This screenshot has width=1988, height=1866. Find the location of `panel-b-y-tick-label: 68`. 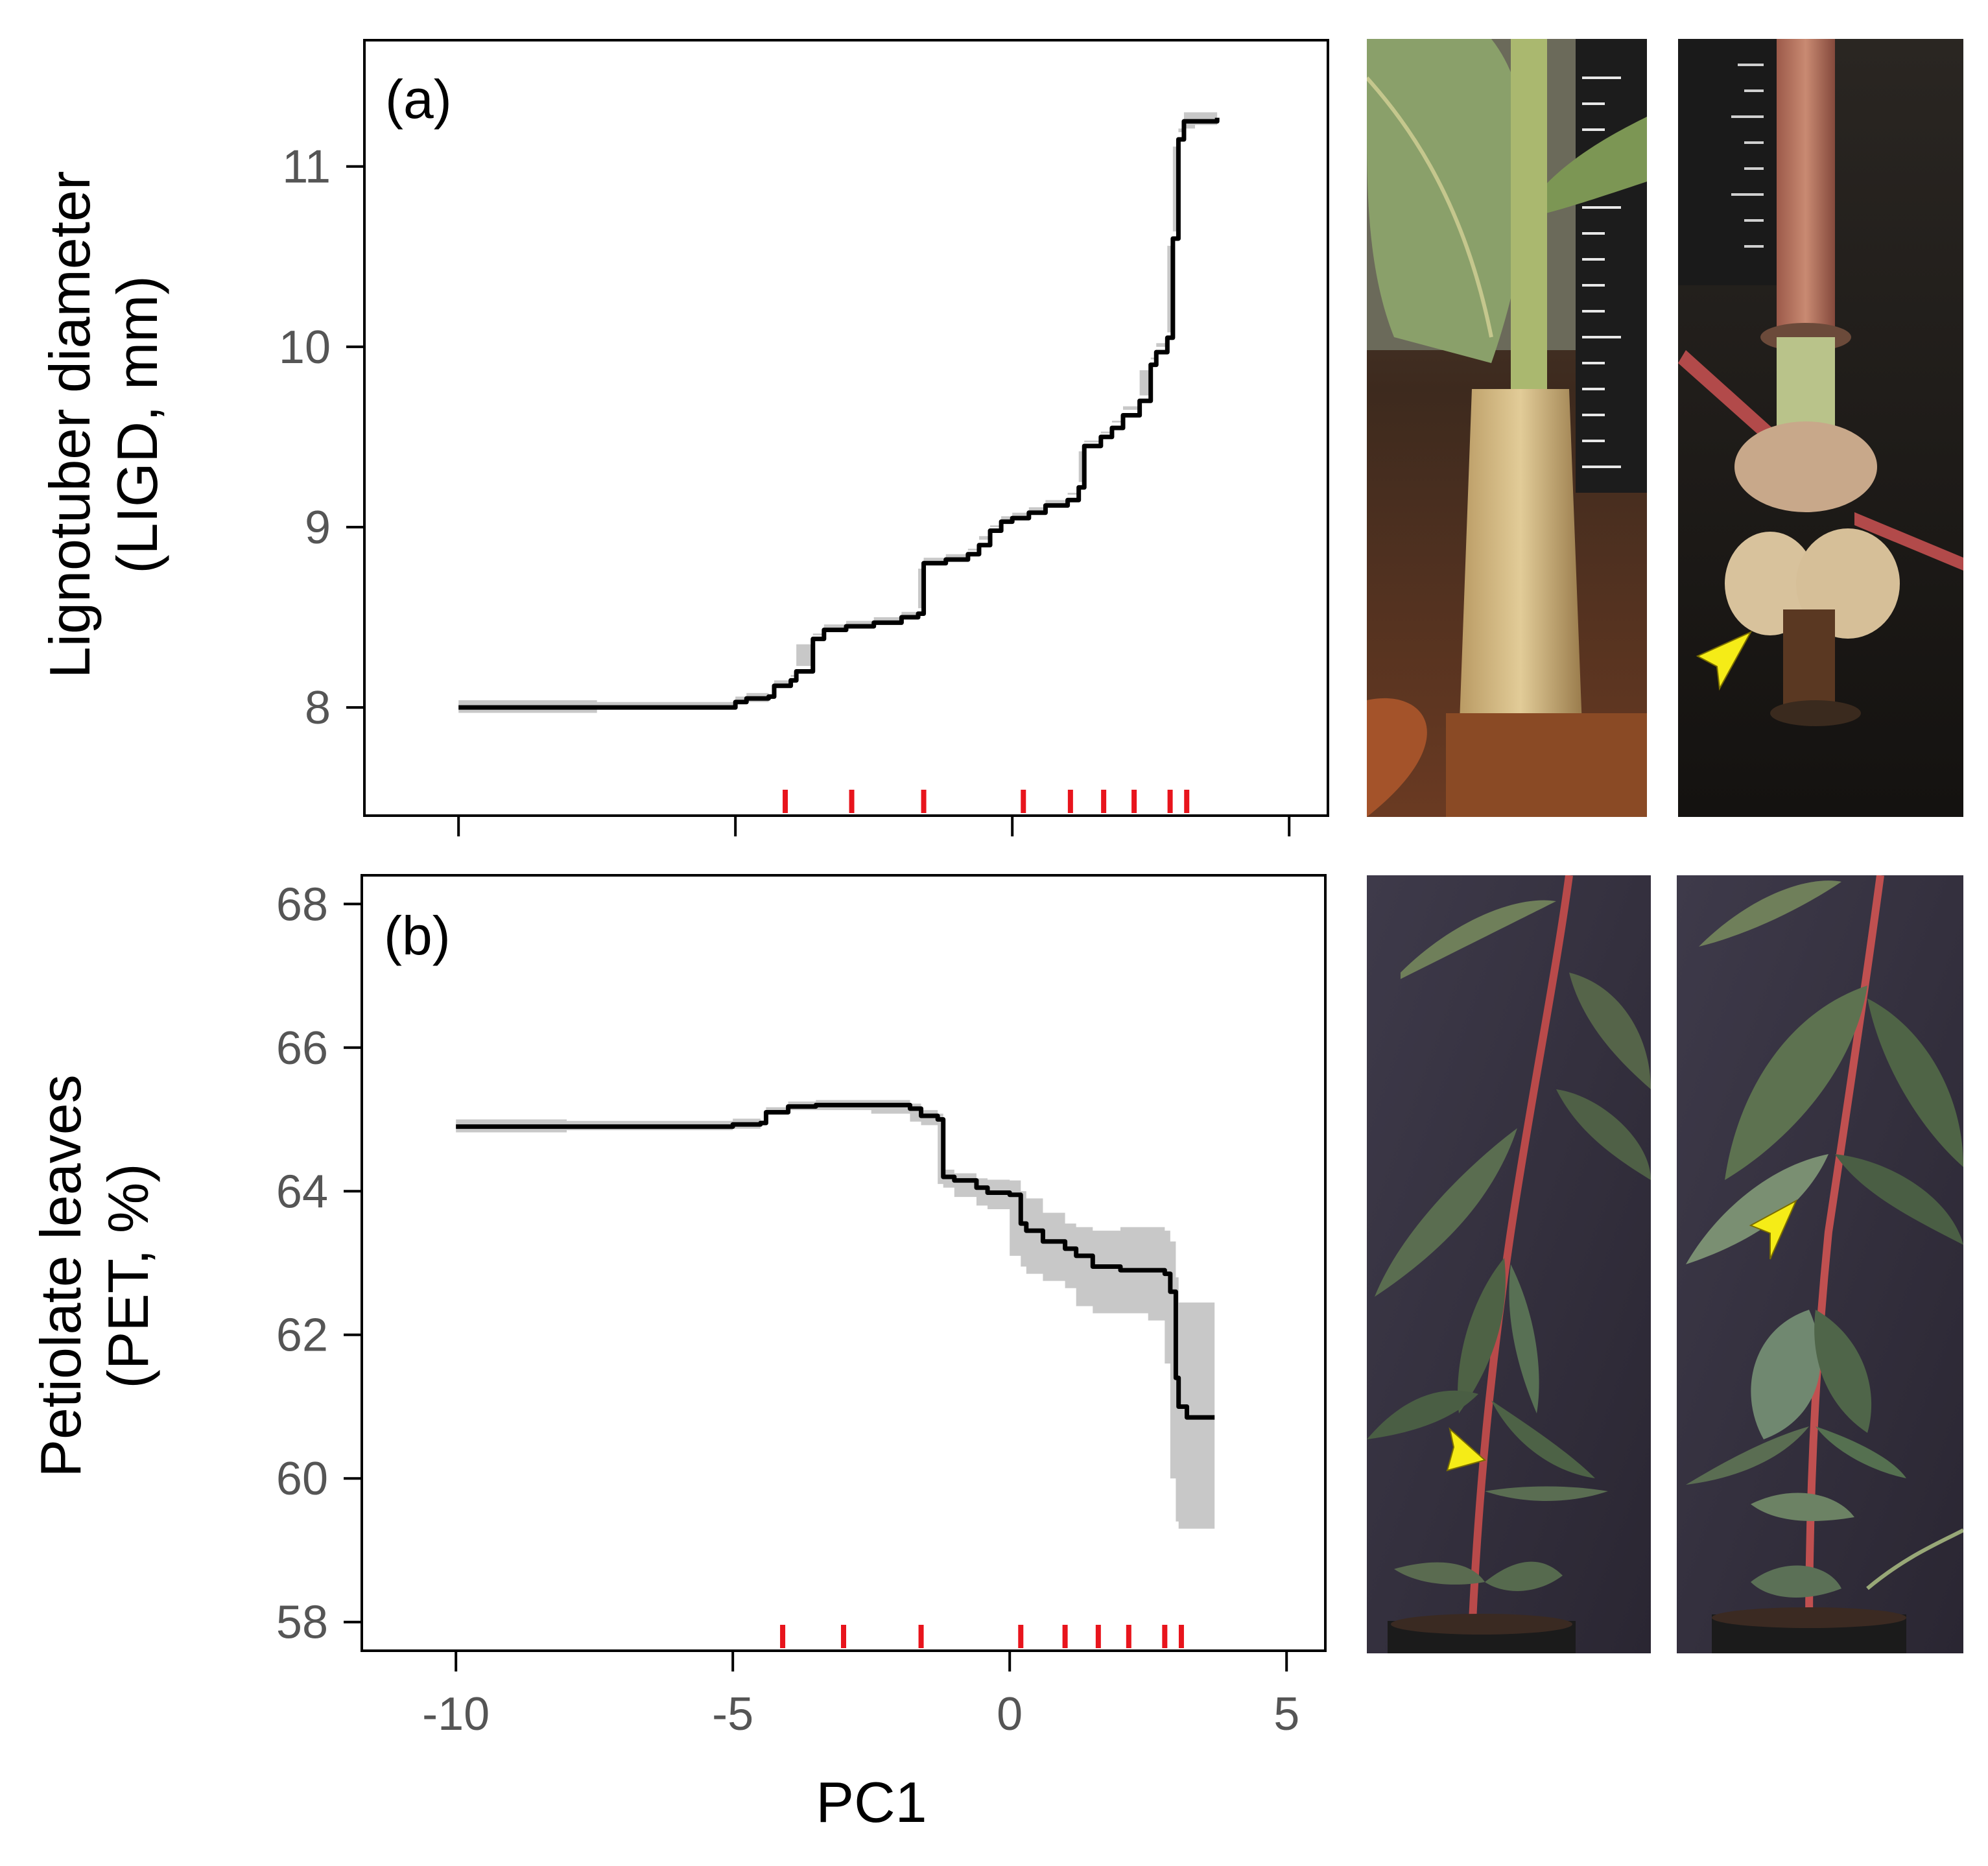

panel-b-y-tick-label: 68 is located at coordinates (302, 904).